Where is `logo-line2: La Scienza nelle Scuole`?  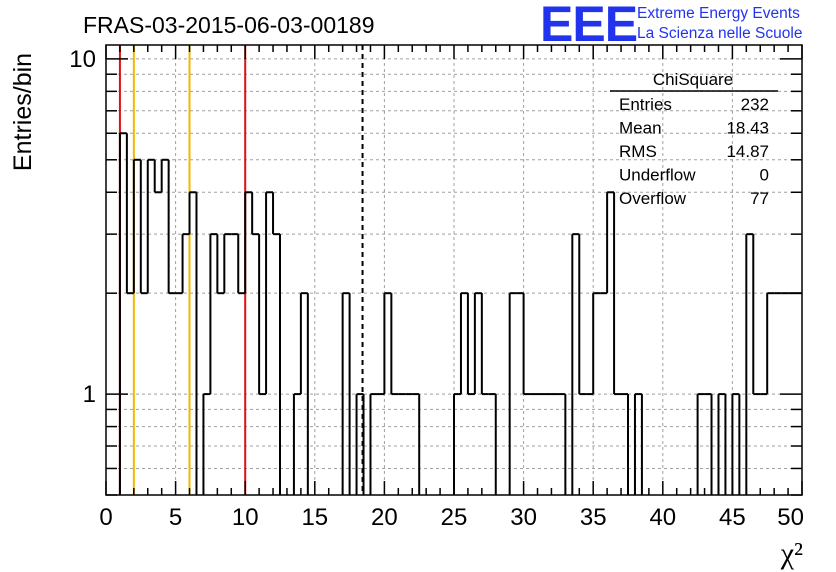 logo-line2: La Scienza nelle Scuole is located at coordinates (719, 33).